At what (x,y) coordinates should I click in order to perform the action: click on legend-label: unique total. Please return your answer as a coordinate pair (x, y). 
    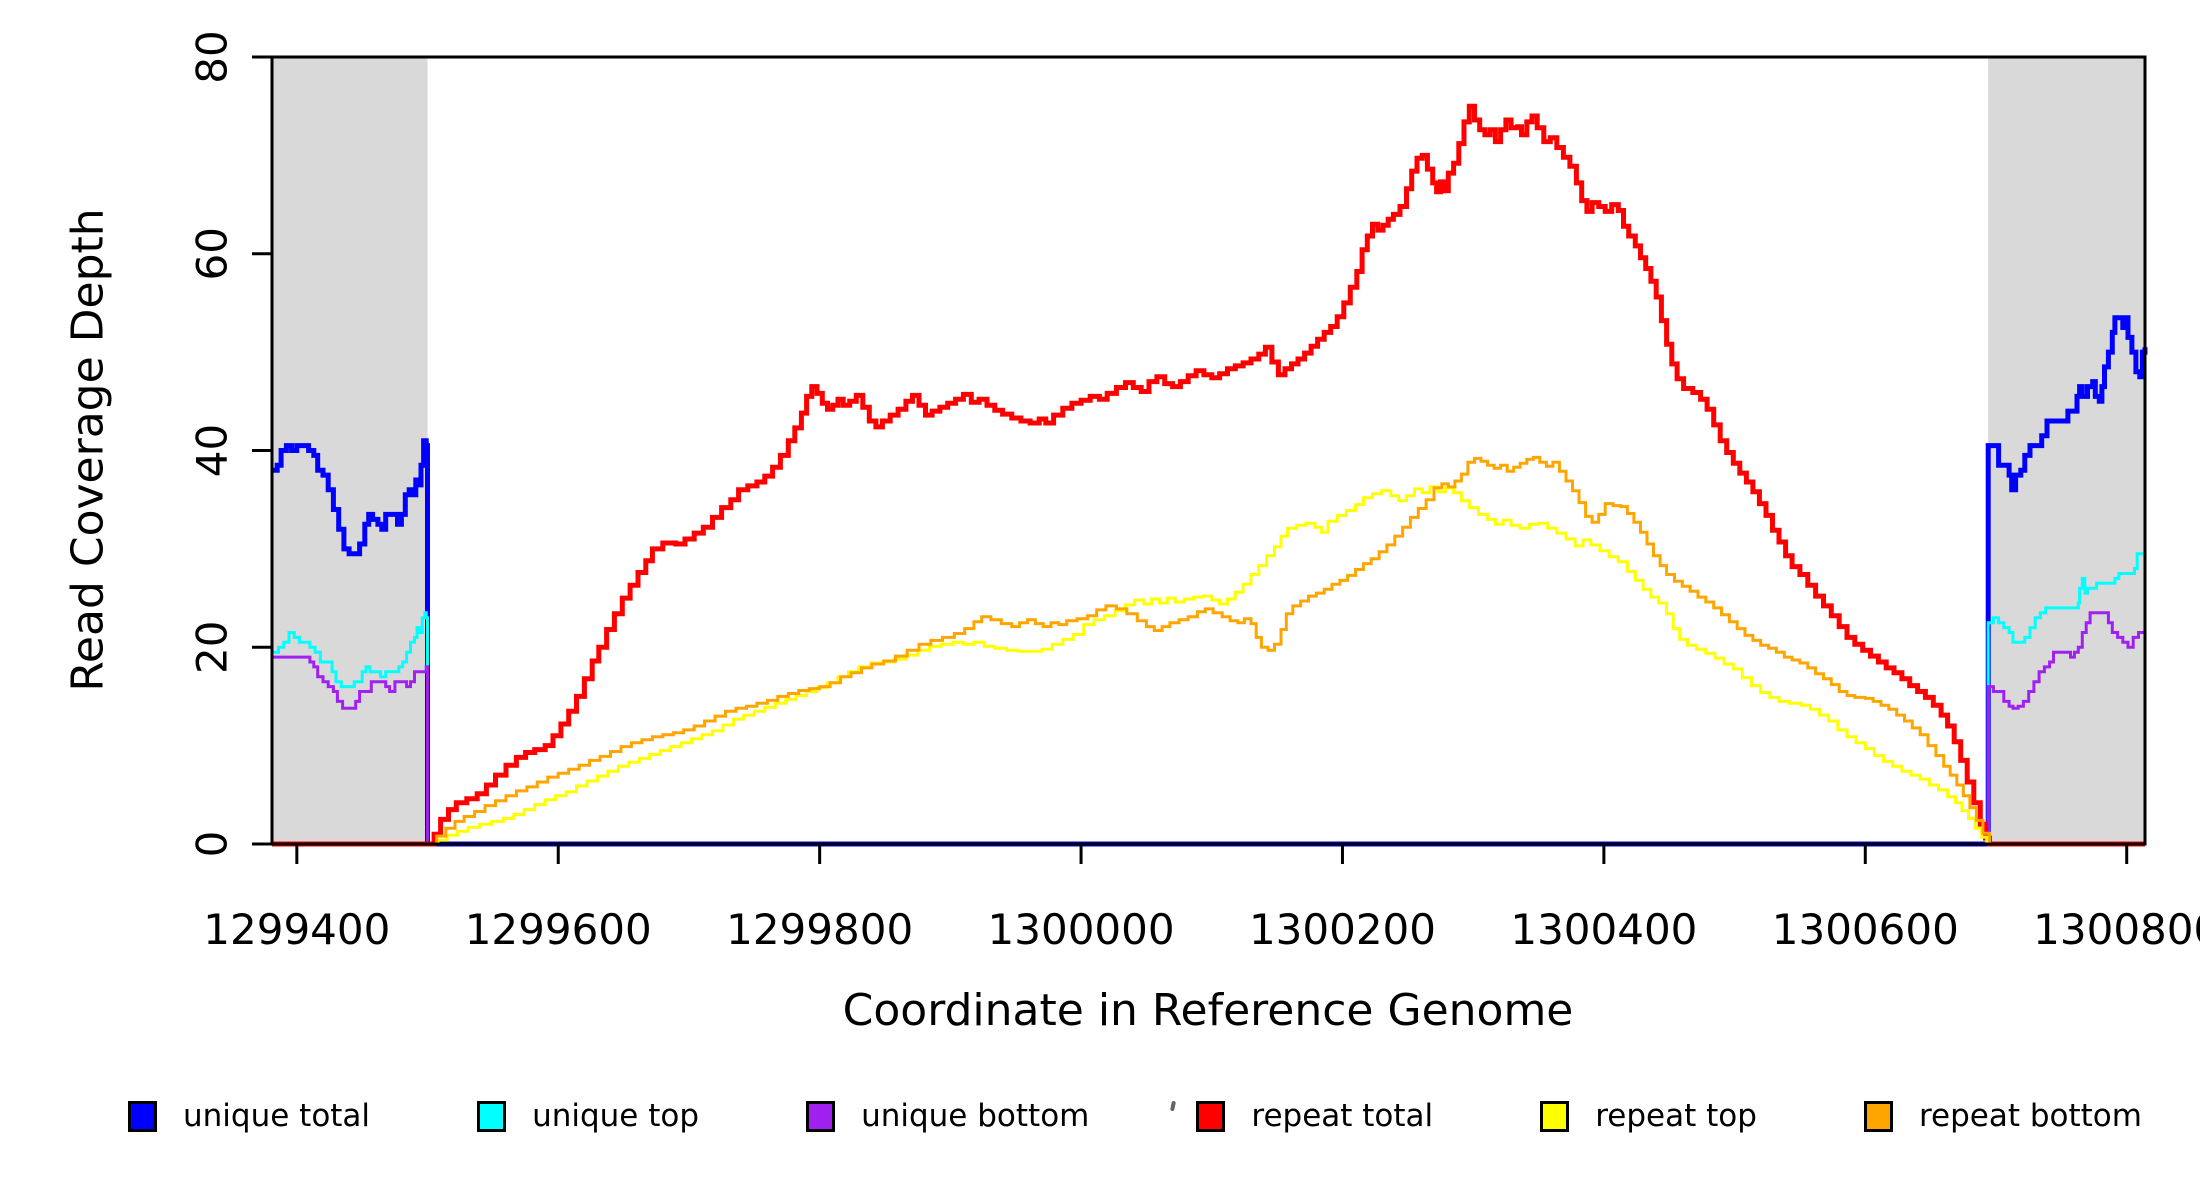
    Looking at the image, I should click on (277, 1116).